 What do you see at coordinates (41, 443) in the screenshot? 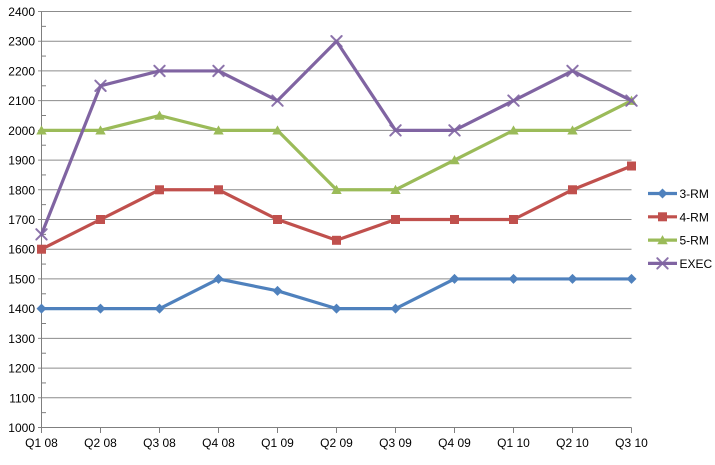
I see `x-axis-tick-label: Q1 08` at bounding box center [41, 443].